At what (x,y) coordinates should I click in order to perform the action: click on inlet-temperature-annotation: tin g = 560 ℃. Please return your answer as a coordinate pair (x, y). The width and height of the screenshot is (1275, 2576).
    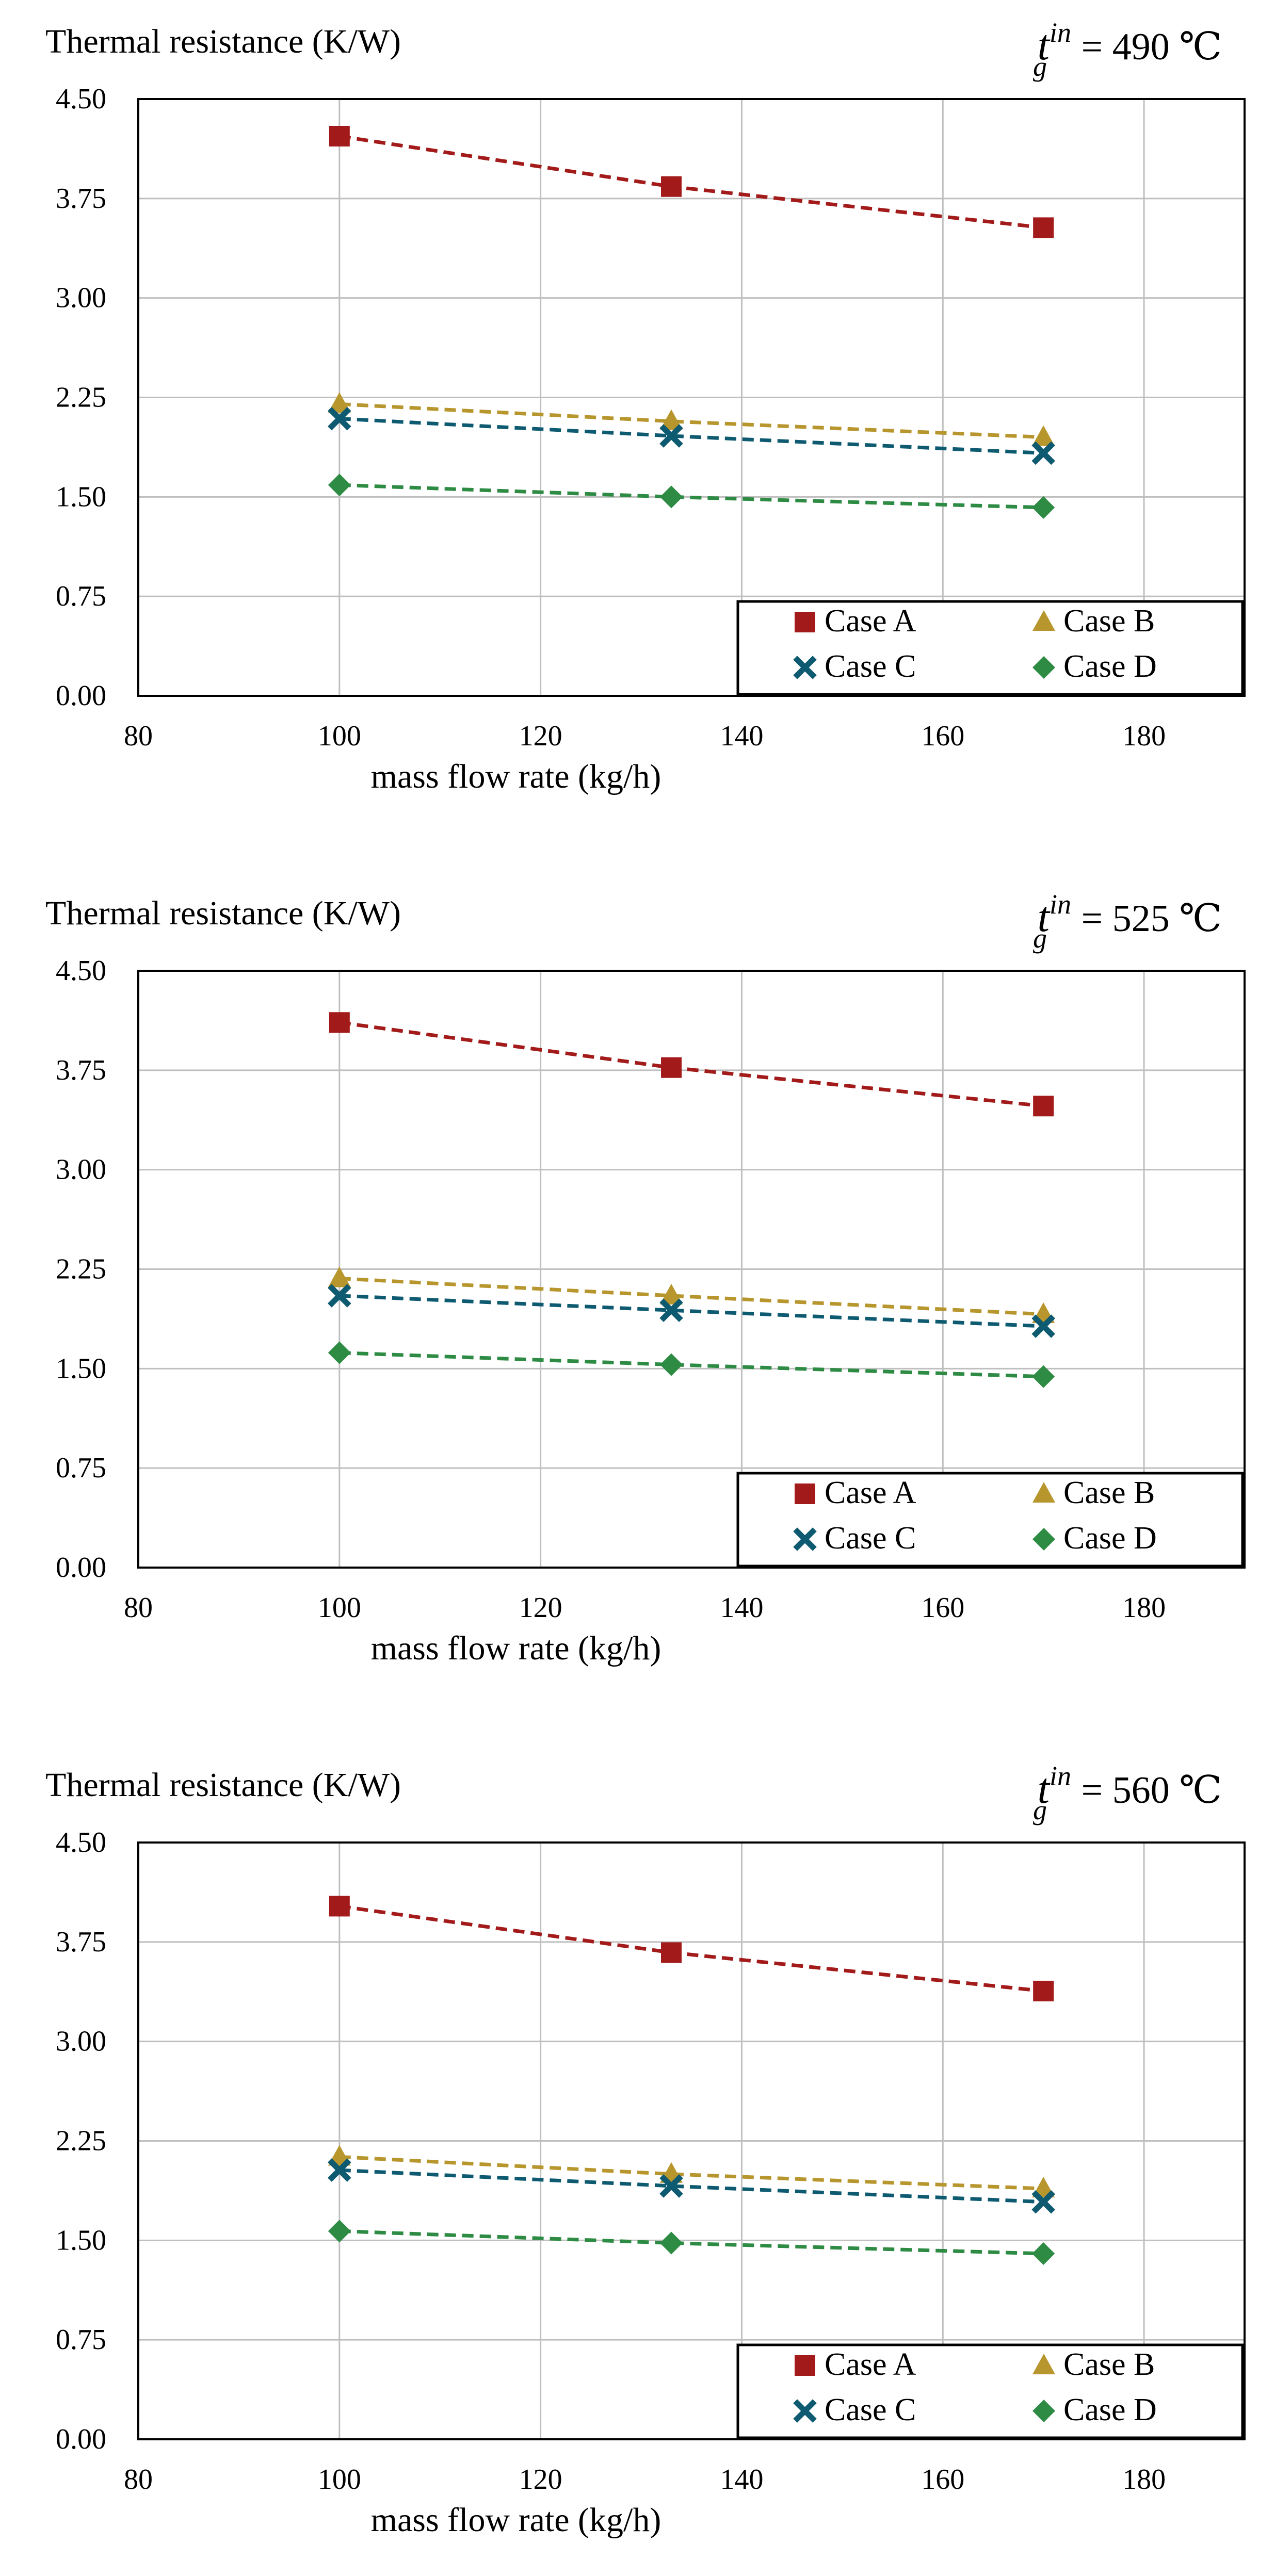
    Looking at the image, I should click on (1127, 1793).